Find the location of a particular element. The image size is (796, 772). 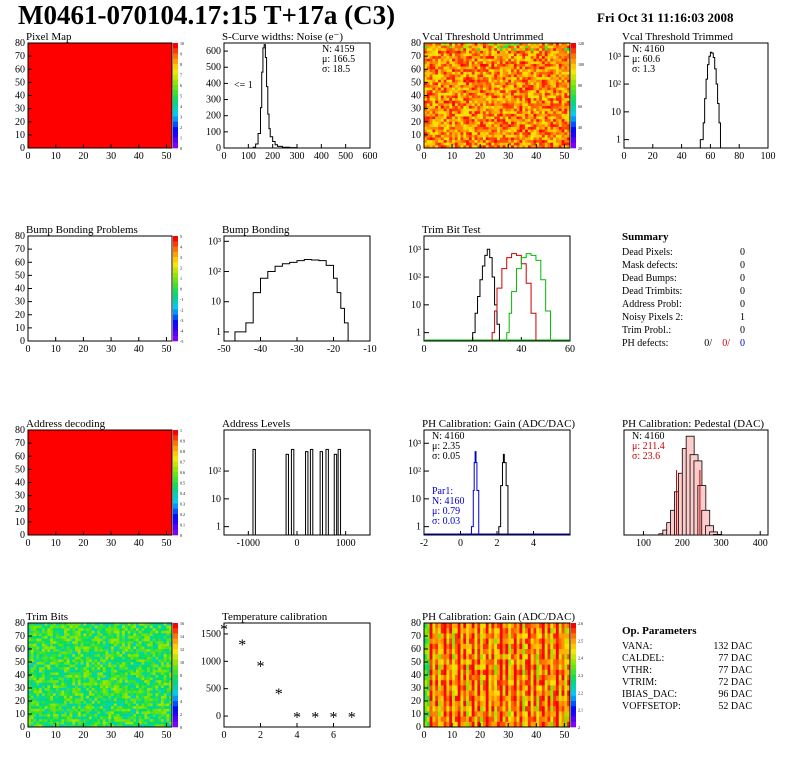

y-tick-label: 20 is located at coordinates (20, 315).